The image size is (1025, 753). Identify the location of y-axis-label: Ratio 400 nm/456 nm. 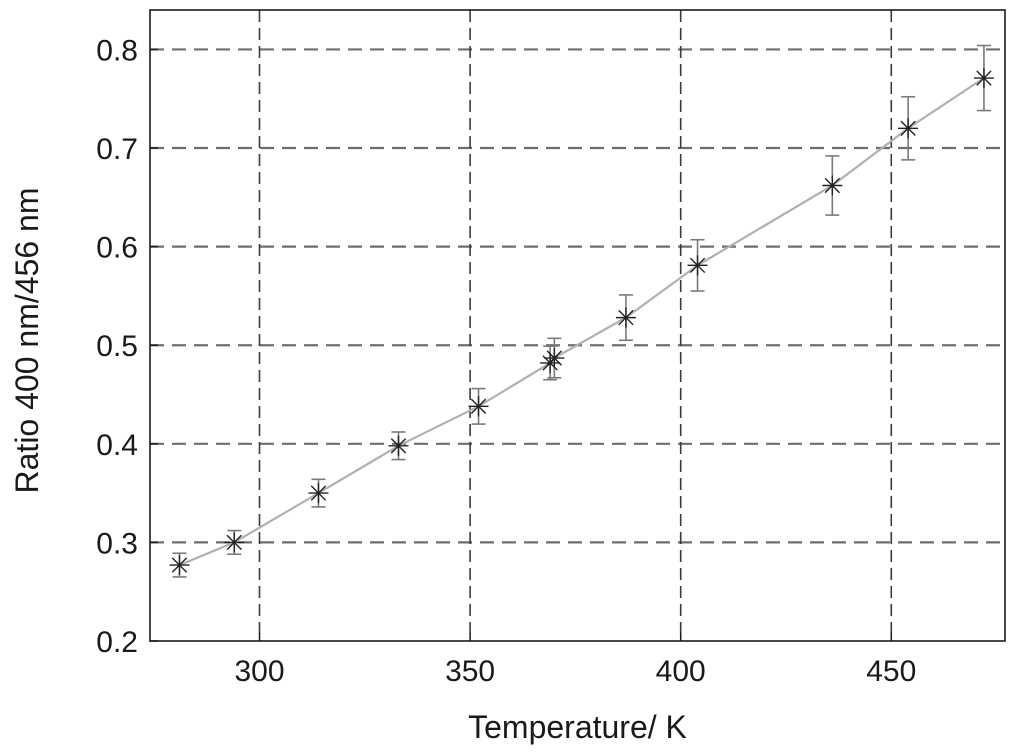
(27, 341).